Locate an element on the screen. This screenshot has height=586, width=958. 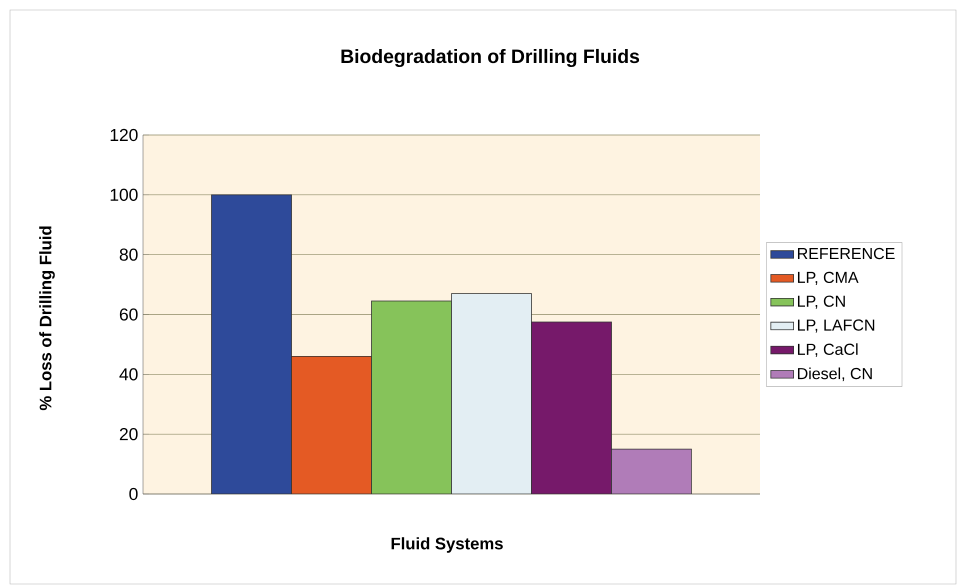
legend-label: LP, CaCl is located at coordinates (828, 350).